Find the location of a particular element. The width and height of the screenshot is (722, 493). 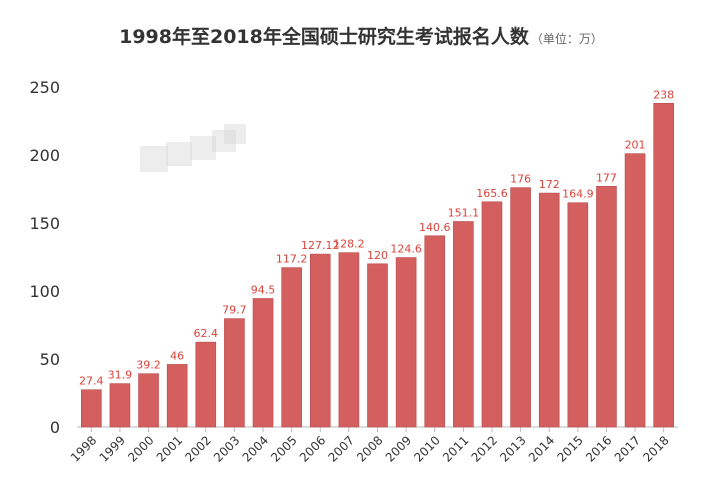

value-label: 94.5 is located at coordinates (263, 289).